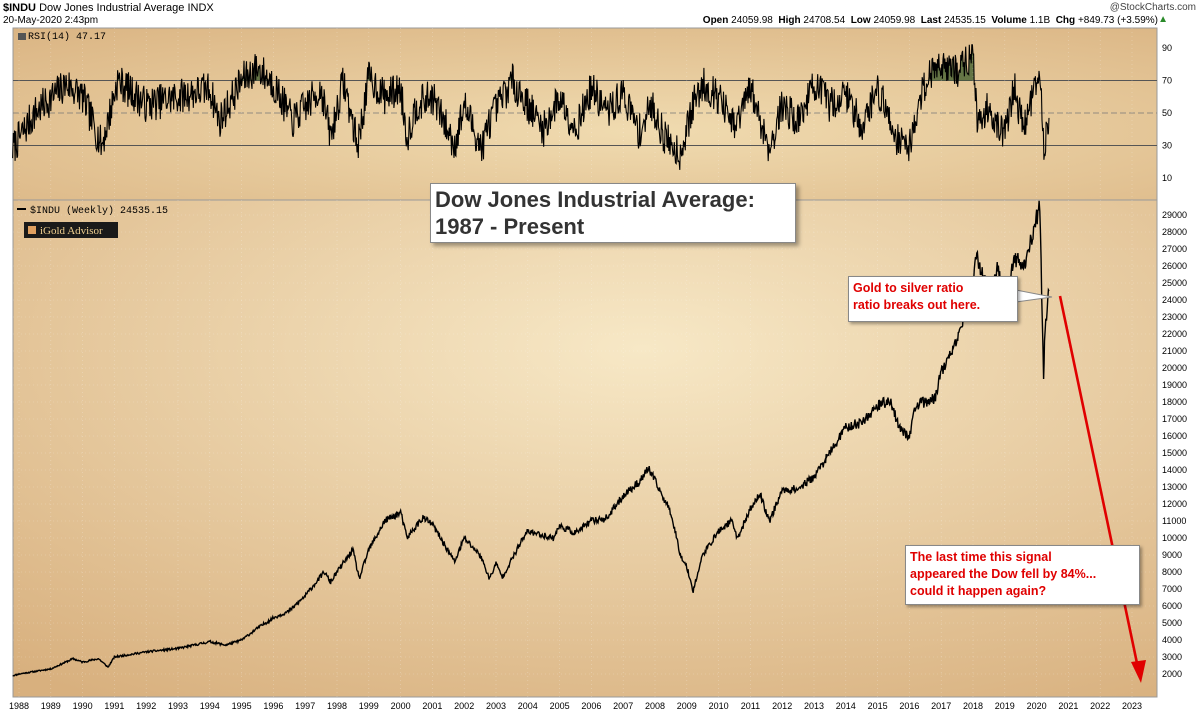 The width and height of the screenshot is (1204, 714). What do you see at coordinates (369, 706) in the screenshot?
I see `year-tick-label: 1999` at bounding box center [369, 706].